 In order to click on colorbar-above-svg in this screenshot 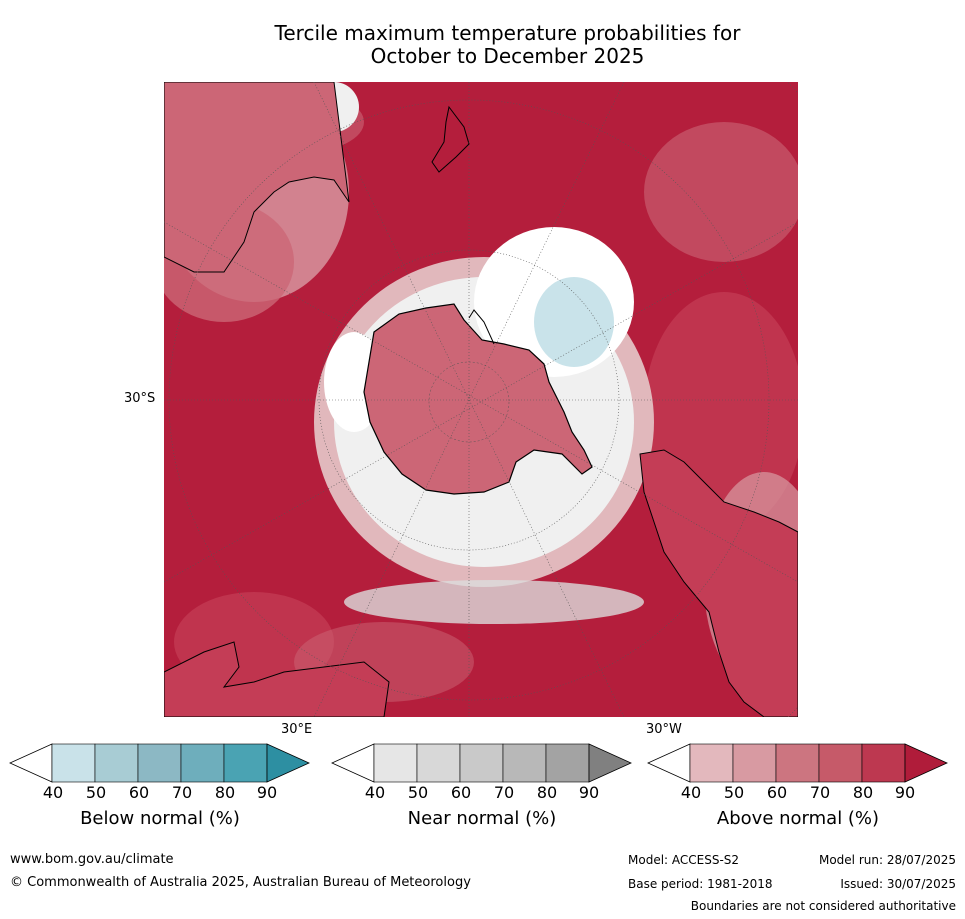, I will do `click(797, 763)`.